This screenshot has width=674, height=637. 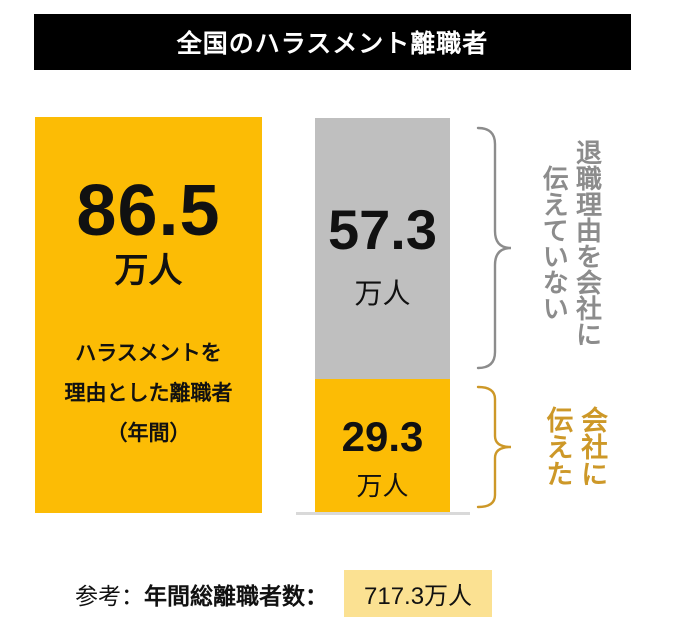 I want to click on label-told-line-2: 伝えた, so click(x=557, y=446).